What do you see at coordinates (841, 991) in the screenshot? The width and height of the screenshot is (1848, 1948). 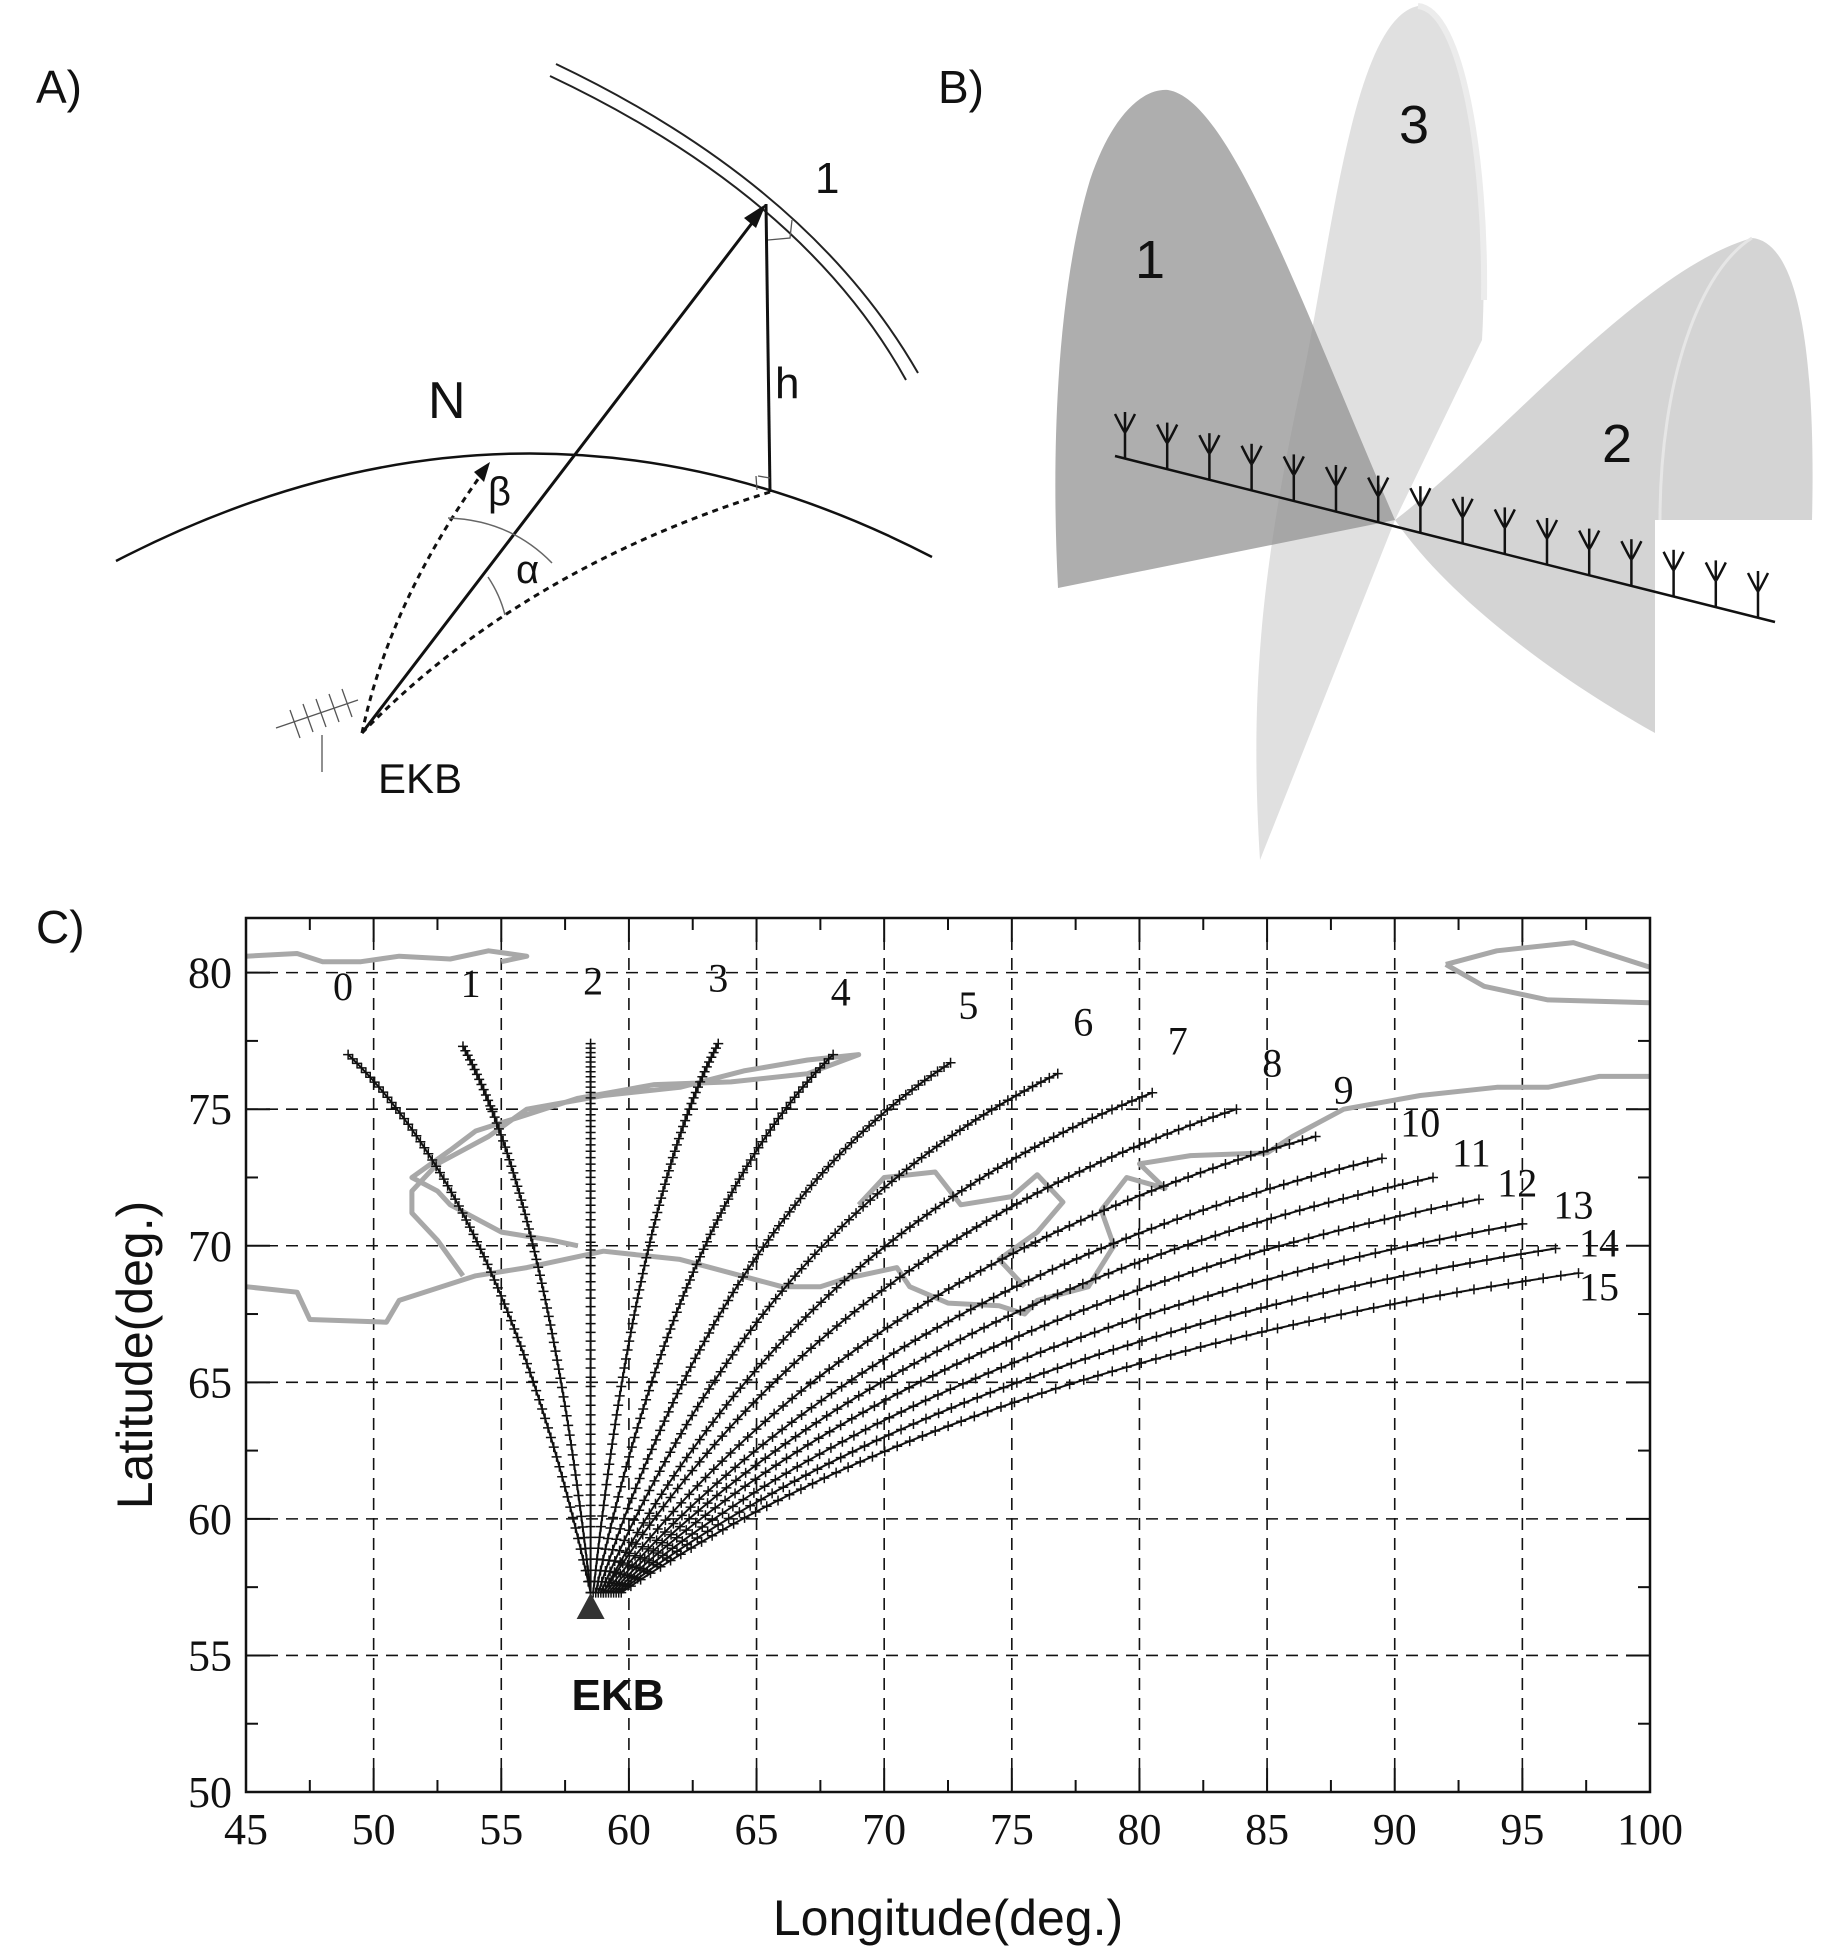 I see `beam-label-4: 4` at bounding box center [841, 991].